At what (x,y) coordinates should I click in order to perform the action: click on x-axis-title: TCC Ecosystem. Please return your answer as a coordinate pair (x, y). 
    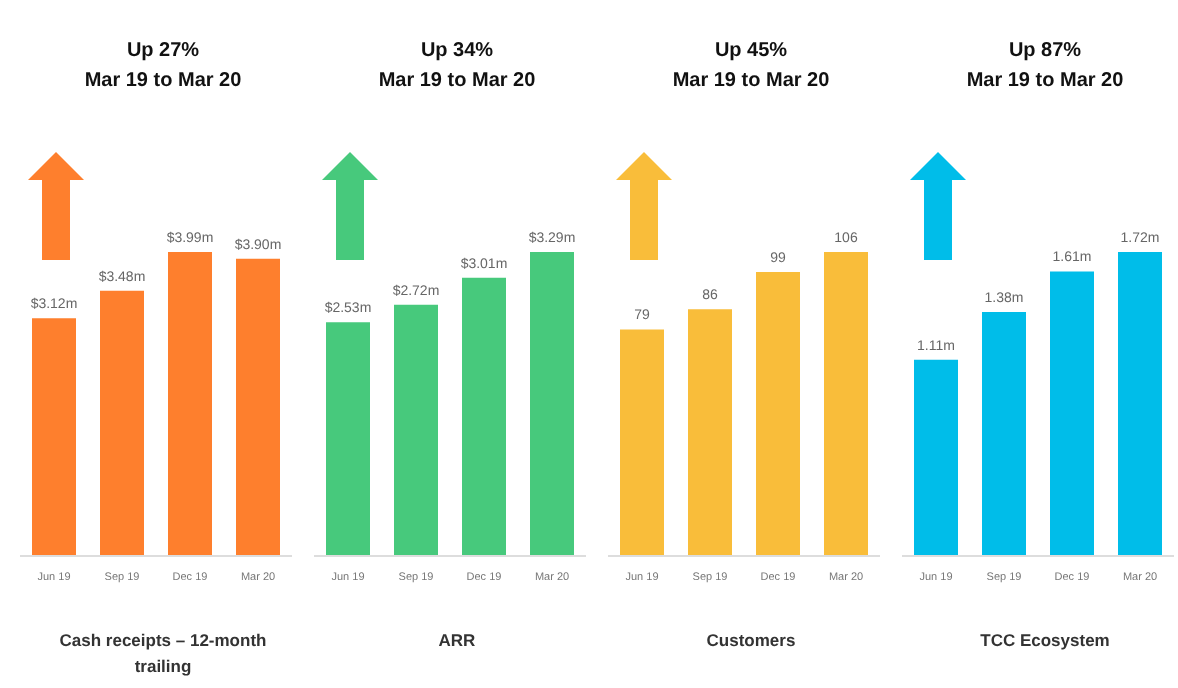
    Looking at the image, I should click on (1045, 641).